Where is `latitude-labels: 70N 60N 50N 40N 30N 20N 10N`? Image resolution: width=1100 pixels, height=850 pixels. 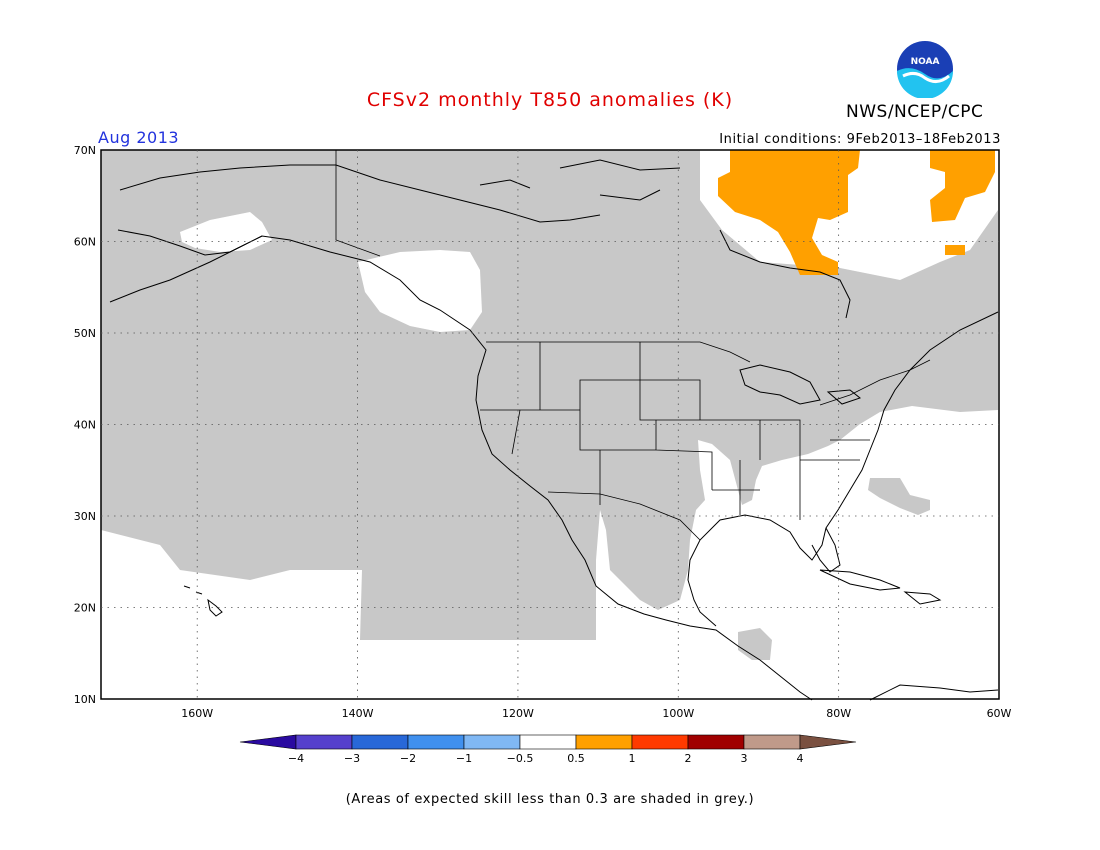 latitude-labels: 70N 60N 50N 40N 30N 20N 10N is located at coordinates (85, 425).